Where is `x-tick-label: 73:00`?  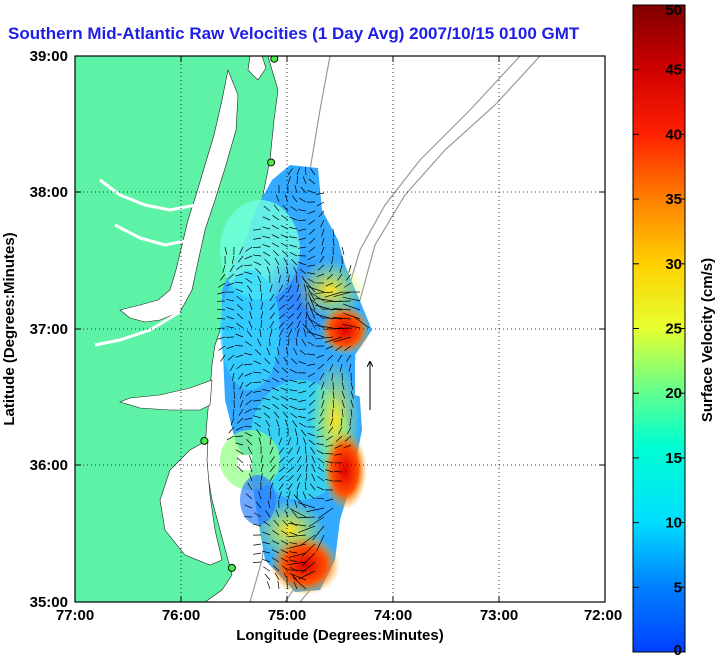 x-tick-label: 73:00 is located at coordinates (499, 615).